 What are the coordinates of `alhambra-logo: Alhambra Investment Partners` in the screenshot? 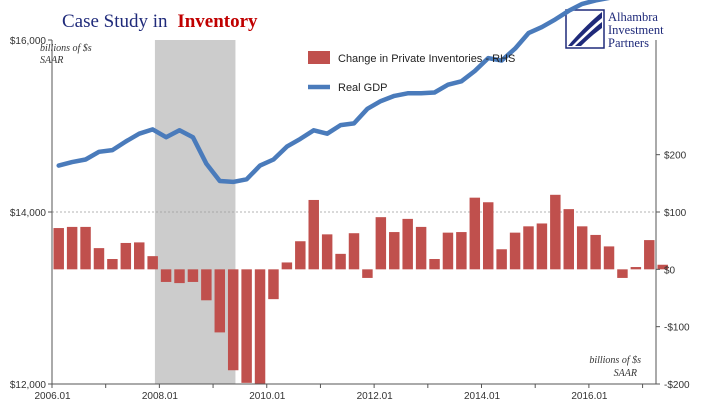 It's located at (614, 29).